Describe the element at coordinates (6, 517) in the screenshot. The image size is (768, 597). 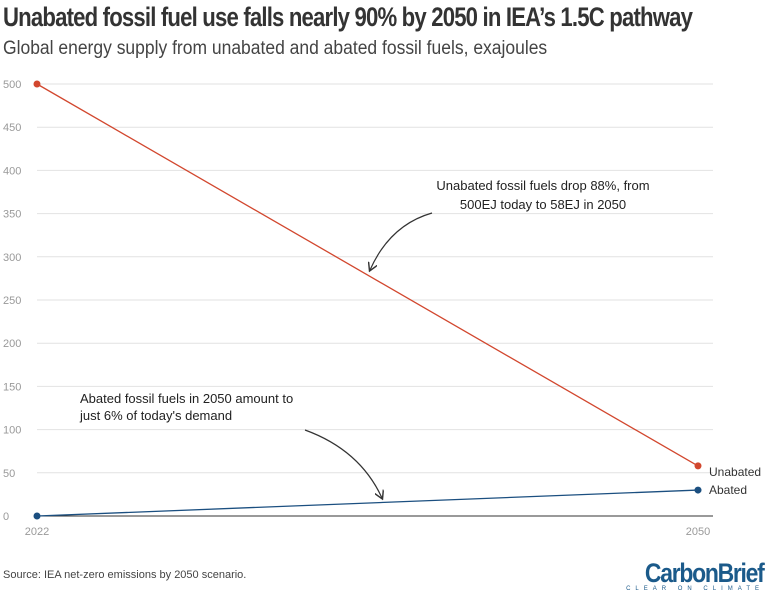
I see `y-tick-label: 0` at that location.